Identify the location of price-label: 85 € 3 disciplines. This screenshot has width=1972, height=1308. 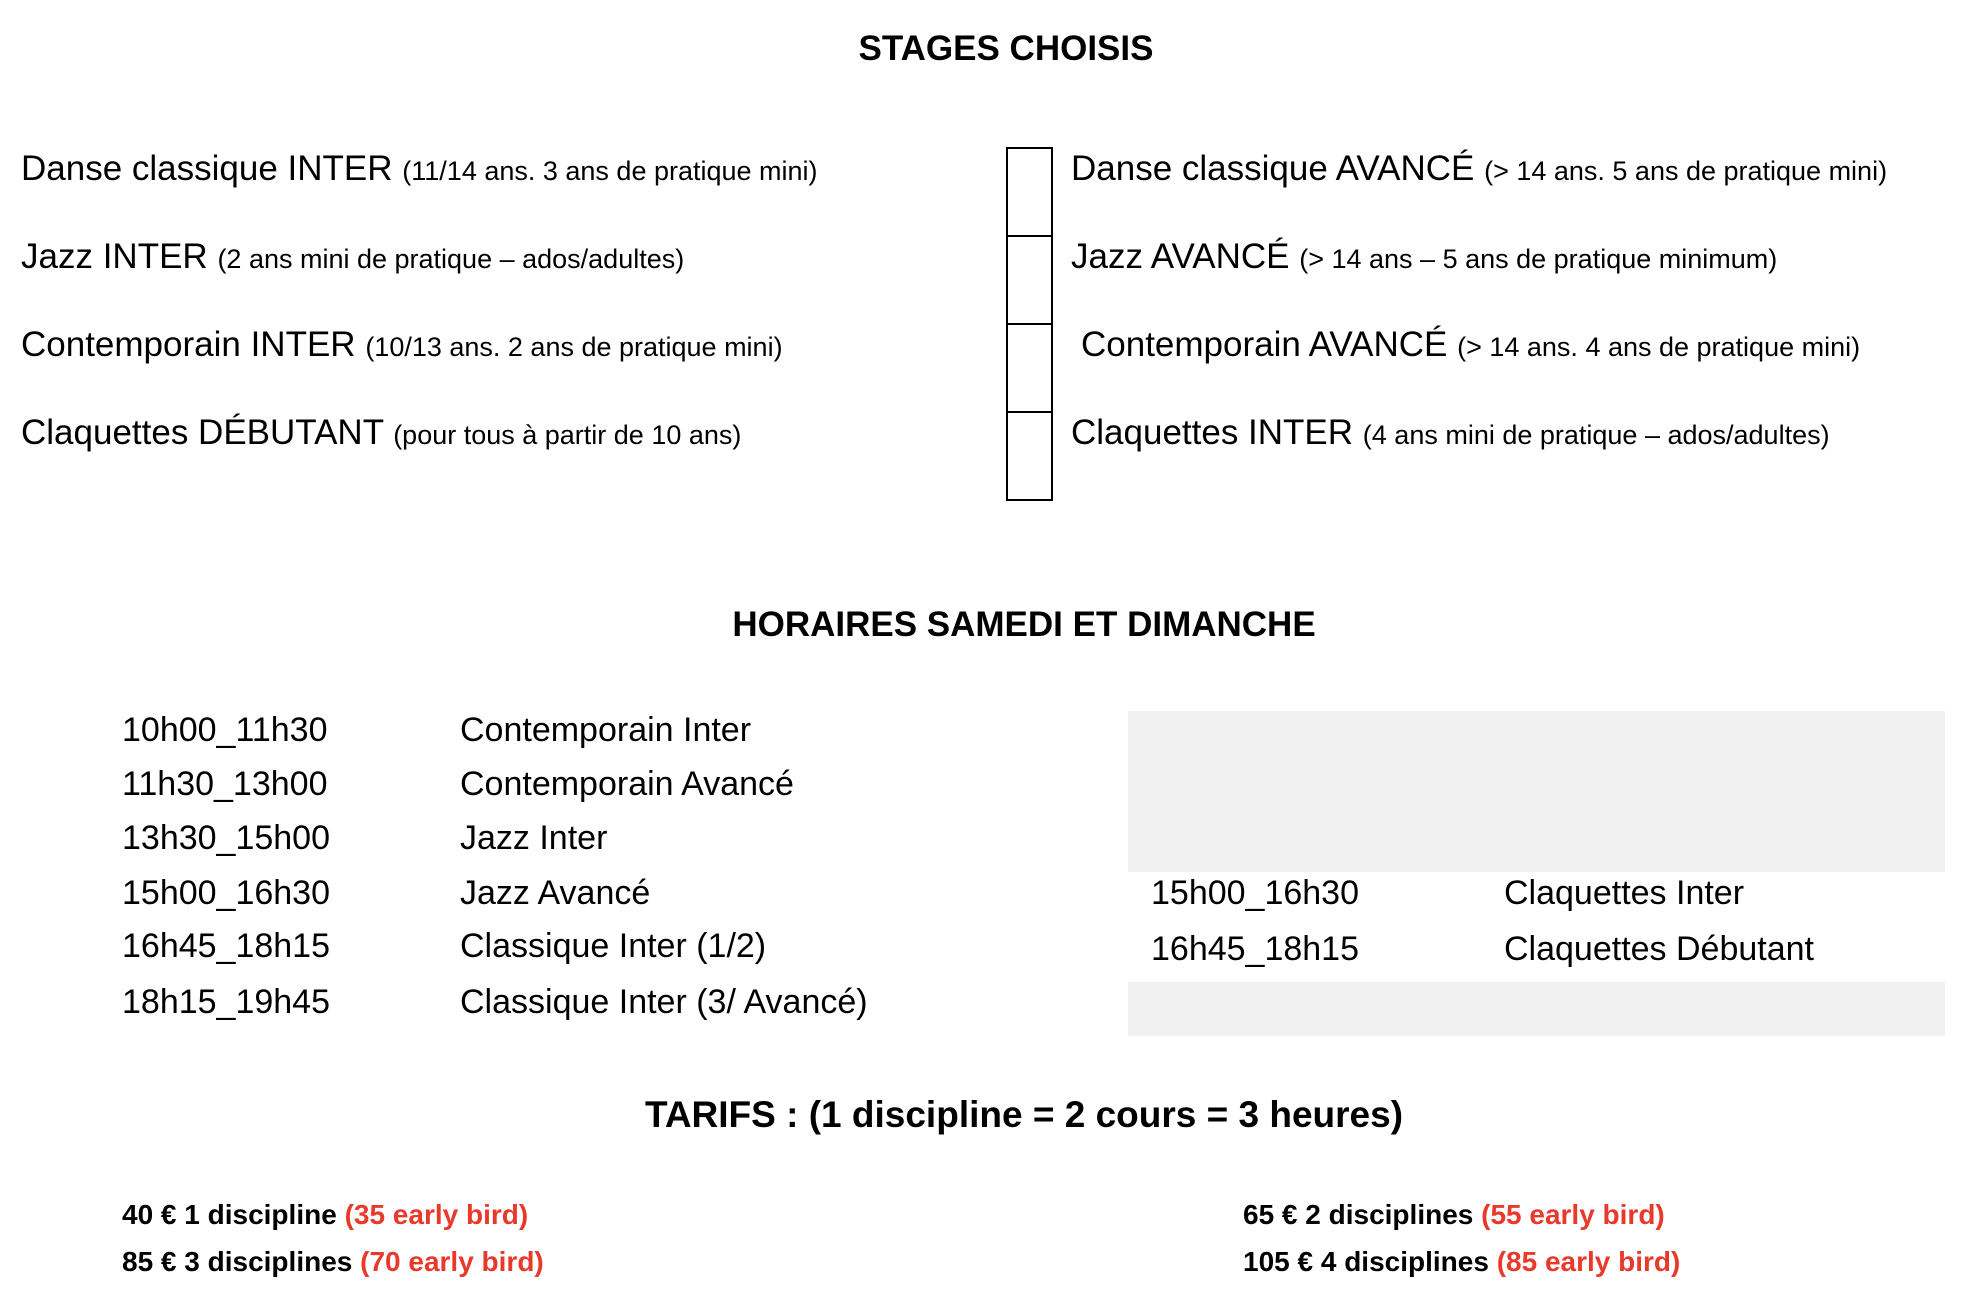
(237, 1261).